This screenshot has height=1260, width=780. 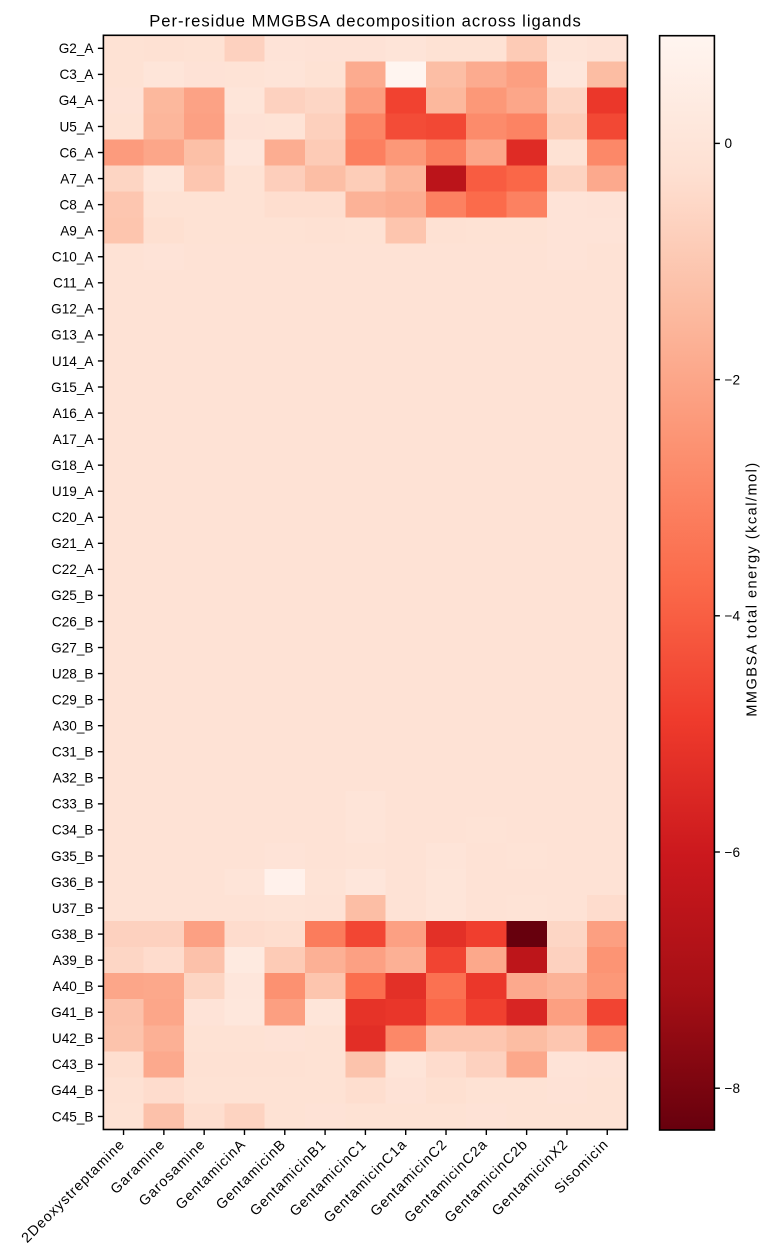 What do you see at coordinates (73, 257) in the screenshot?
I see `svg-text: C10_A` at bounding box center [73, 257].